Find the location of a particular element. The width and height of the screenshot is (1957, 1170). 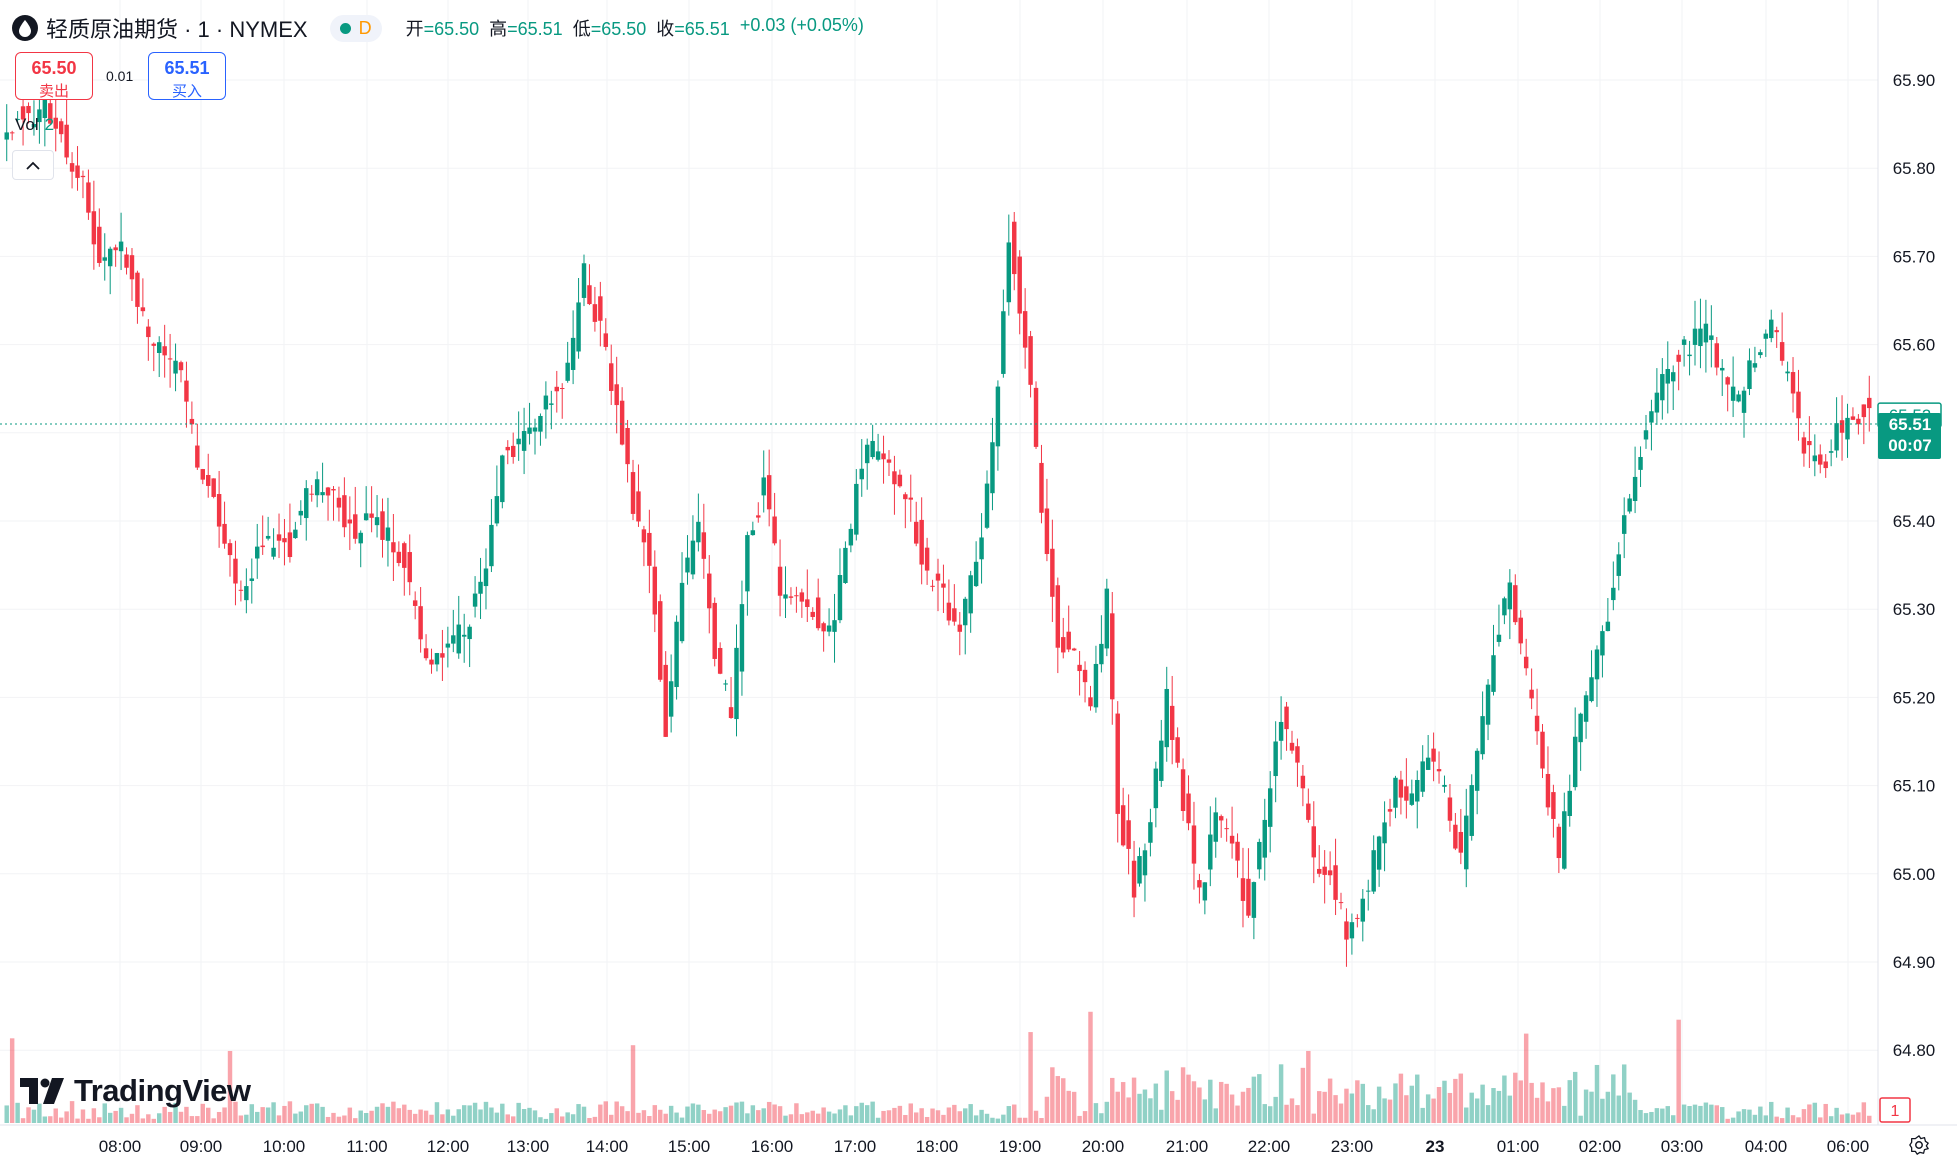

volume-legend: Vol 2 is located at coordinates (34, 125).